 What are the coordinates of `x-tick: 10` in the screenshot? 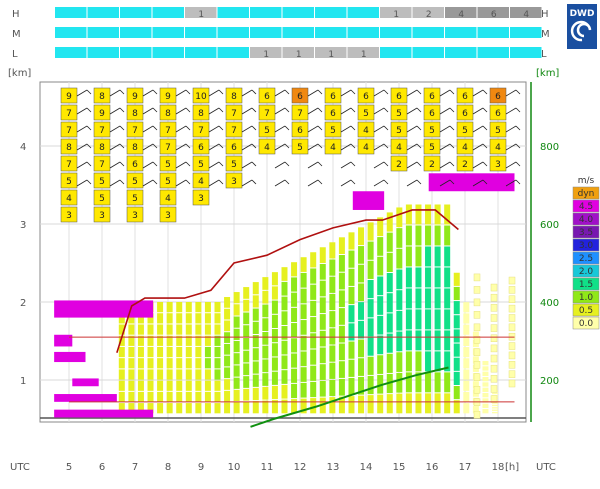 It's located at (234, 467).